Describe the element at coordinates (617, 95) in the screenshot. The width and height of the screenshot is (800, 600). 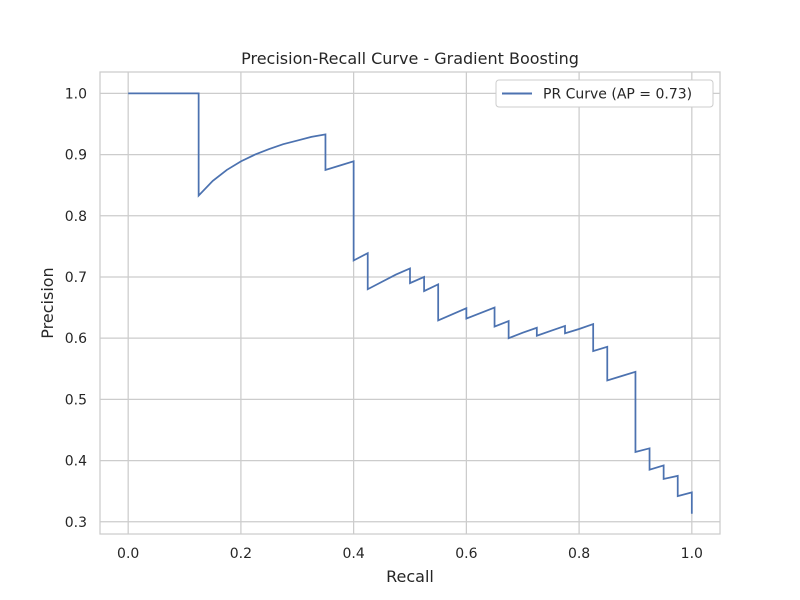
I see `legend-label: PR Curve (AP = 0.73)` at that location.